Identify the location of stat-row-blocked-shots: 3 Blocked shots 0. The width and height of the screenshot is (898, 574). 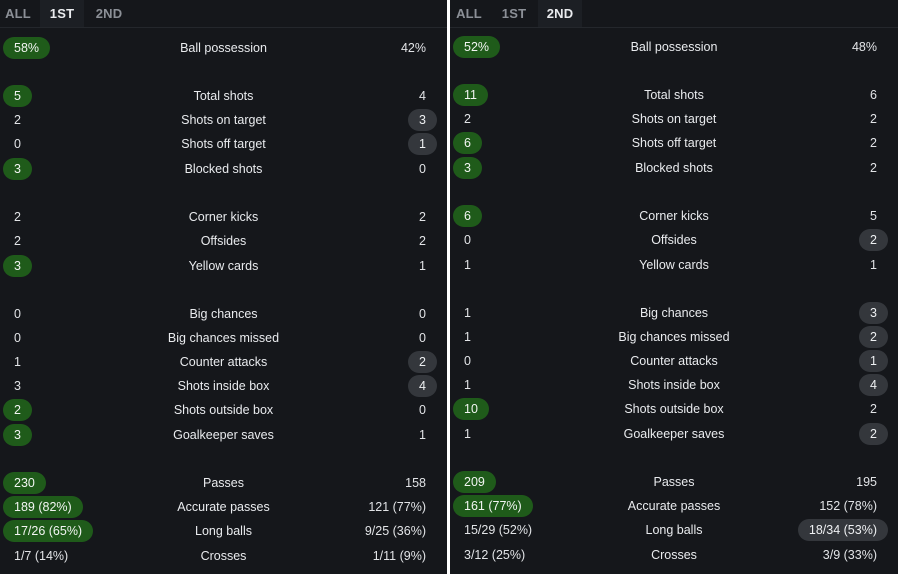
(223, 169).